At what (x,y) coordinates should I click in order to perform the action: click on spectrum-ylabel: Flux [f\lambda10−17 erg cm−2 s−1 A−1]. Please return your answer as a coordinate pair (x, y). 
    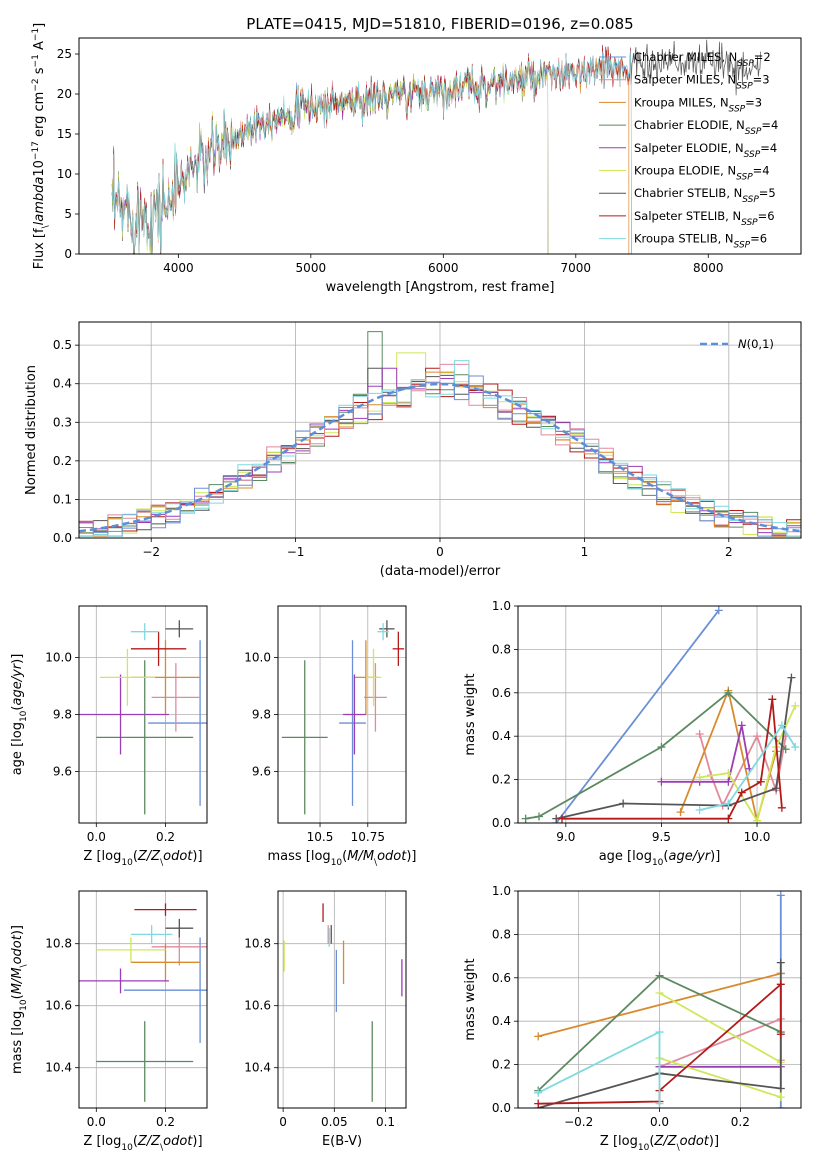
    Looking at the image, I should click on (41, 146).